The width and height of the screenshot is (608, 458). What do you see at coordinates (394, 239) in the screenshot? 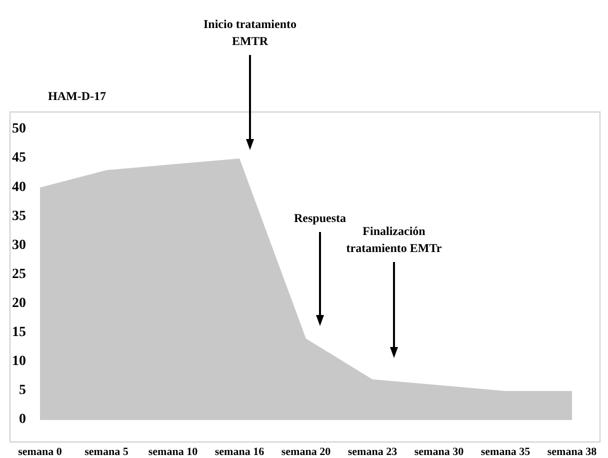
I see `annotation: Finalización tratamiento EMTr` at bounding box center [394, 239].